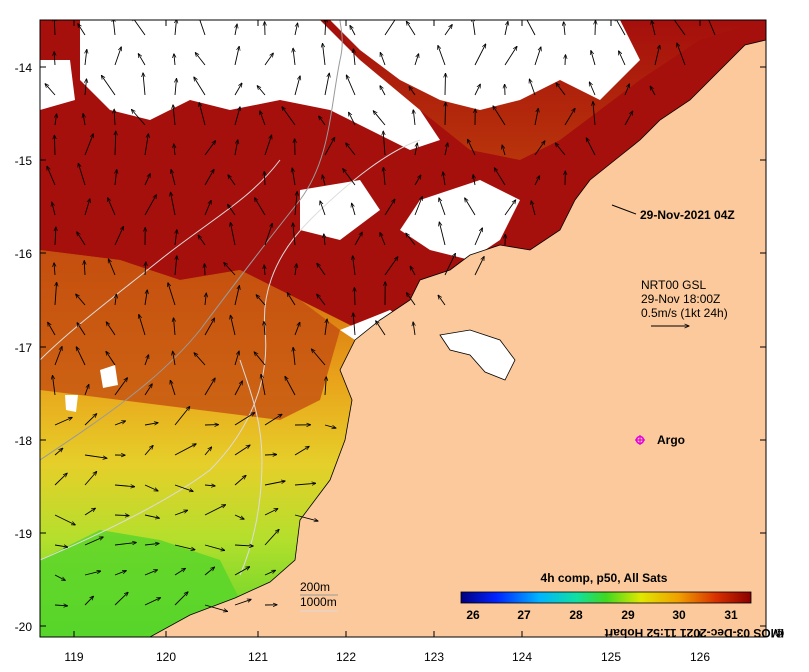  I want to click on lon-tick-label: 125, so click(611, 657).